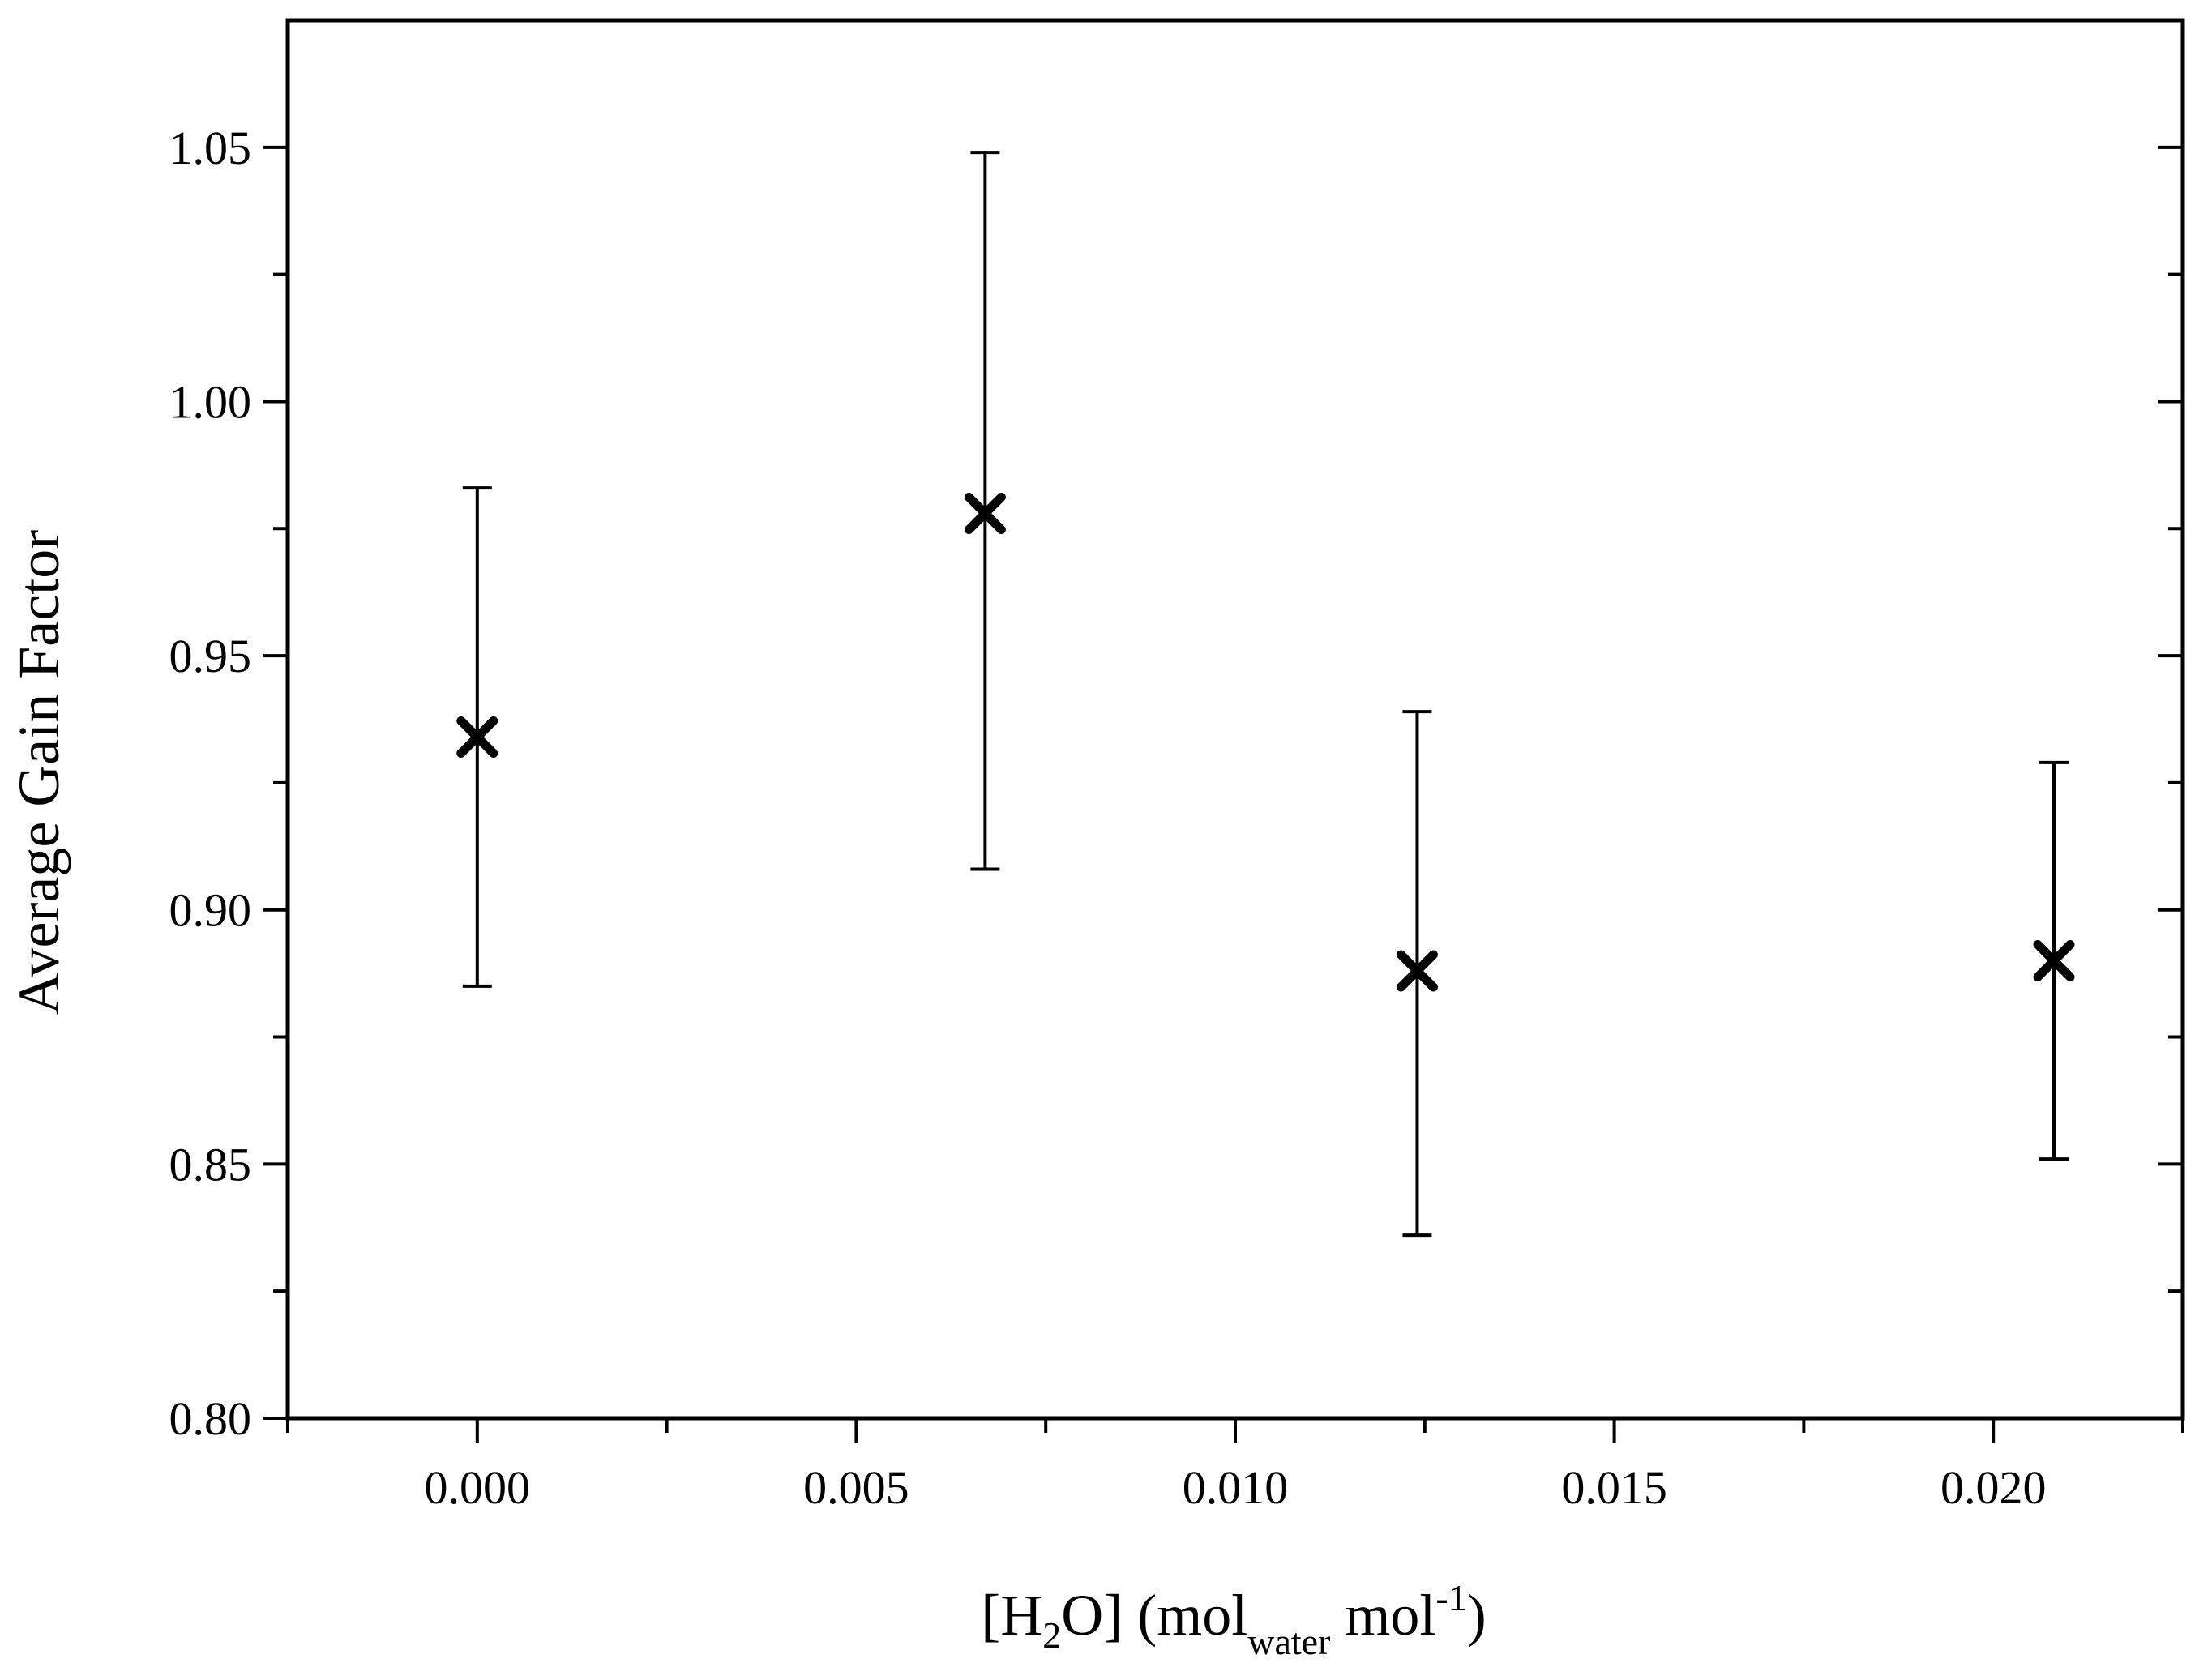  What do you see at coordinates (210, 1418) in the screenshot?
I see `y-tick-label: 0.80` at bounding box center [210, 1418].